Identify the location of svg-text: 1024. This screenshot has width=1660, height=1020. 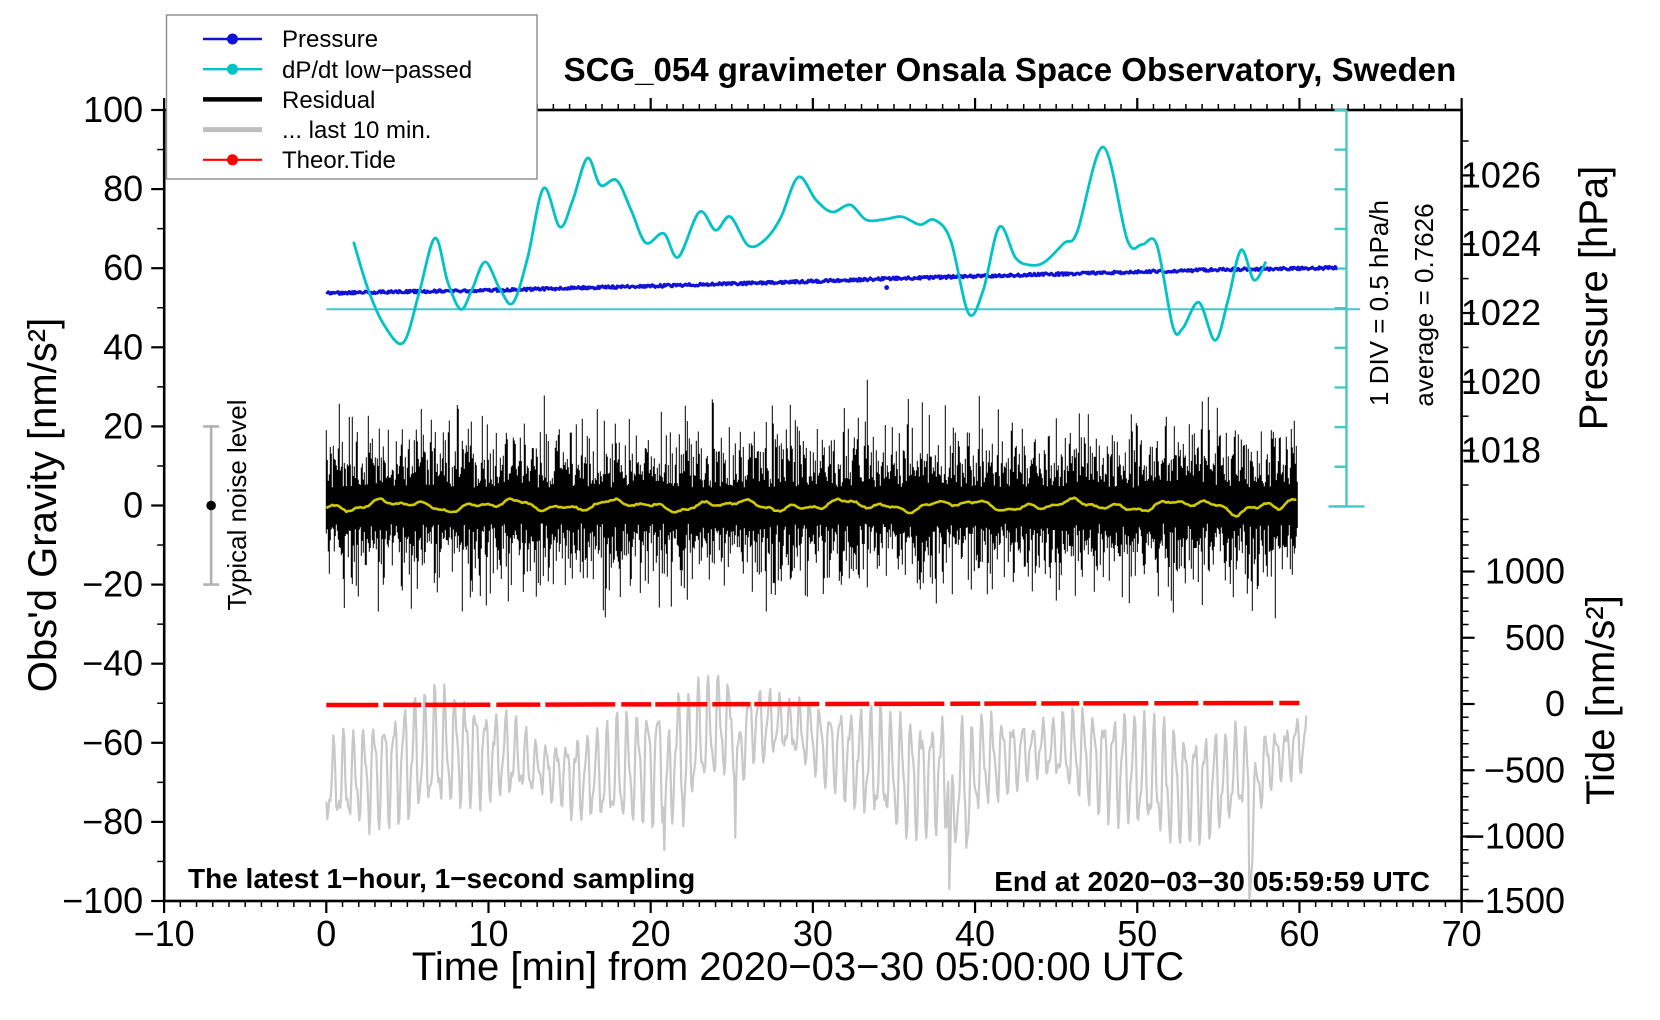
(1501, 243).